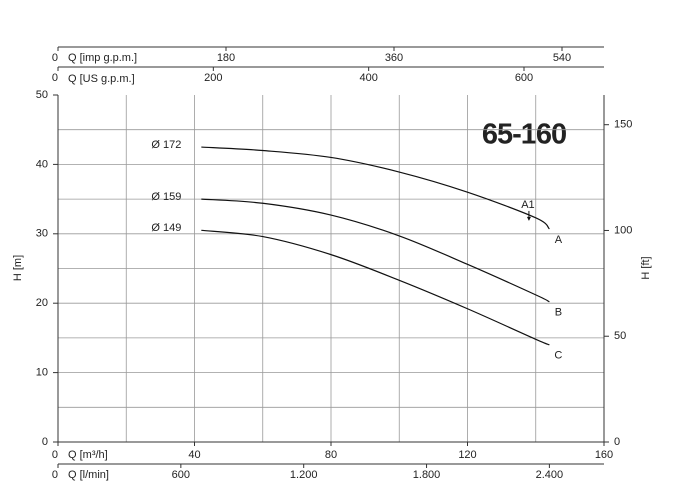 This screenshot has width=675, height=490. Describe the element at coordinates (331, 455) in the screenshot. I see `x-tick-label: 80` at that location.